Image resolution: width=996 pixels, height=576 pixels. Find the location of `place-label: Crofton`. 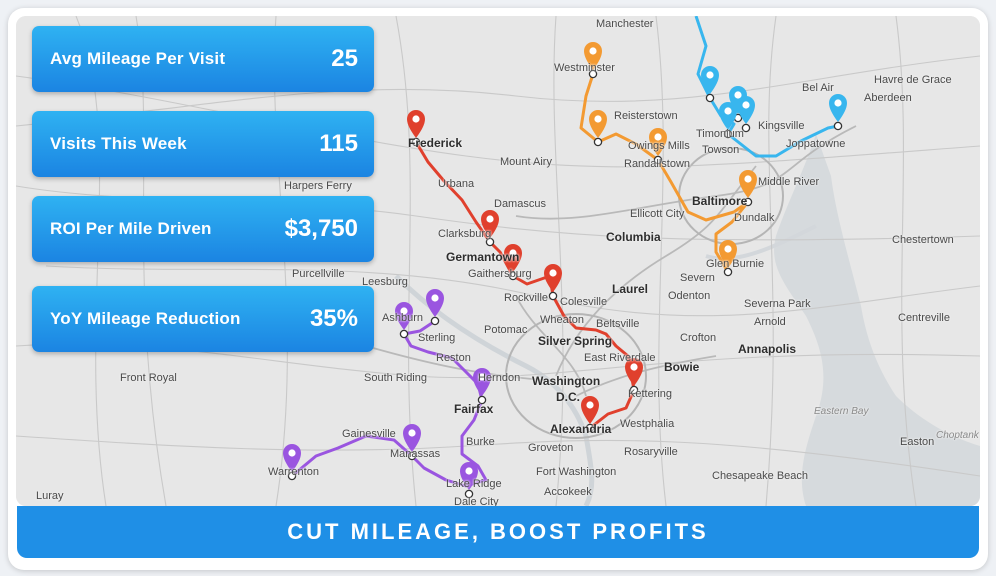

place-label: Crofton is located at coordinates (698, 338).